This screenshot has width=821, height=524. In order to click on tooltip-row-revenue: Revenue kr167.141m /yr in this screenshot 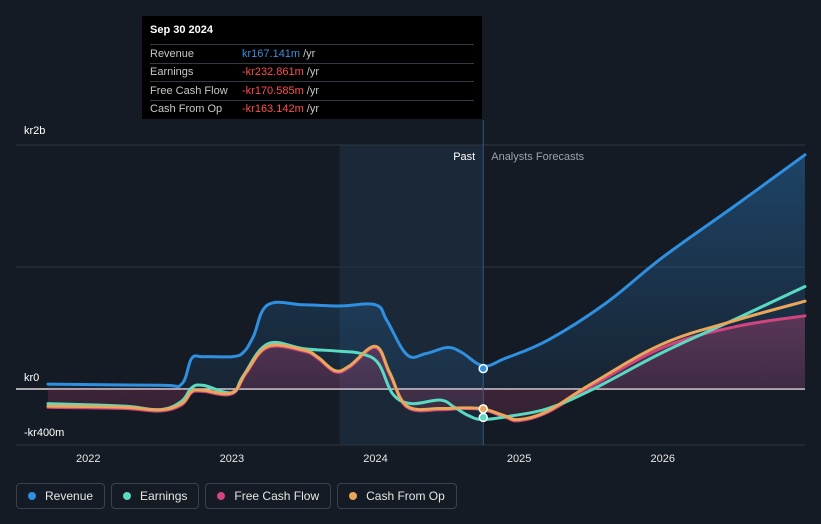, I will do `click(312, 53)`.